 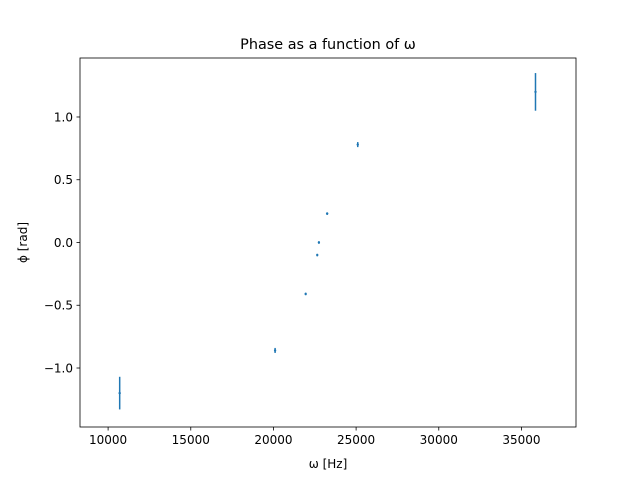 What do you see at coordinates (328, 45) in the screenshot?
I see `chart-title: Phase as a function of ω` at bounding box center [328, 45].